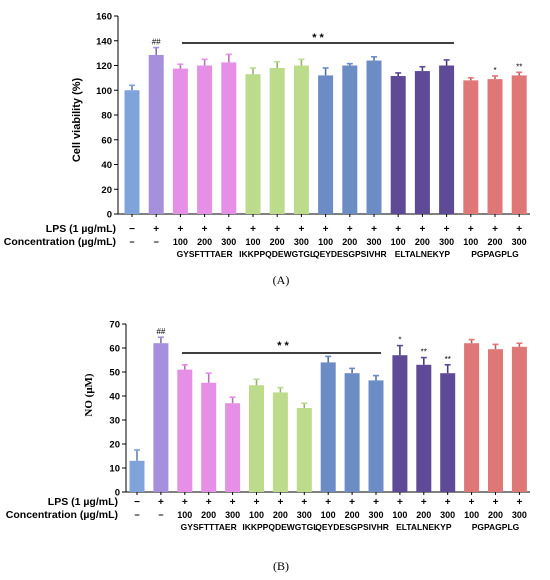 The height and width of the screenshot is (580, 550). What do you see at coordinates (114, 325) in the screenshot?
I see `panel-b-y-tick-label: 70` at bounding box center [114, 325].